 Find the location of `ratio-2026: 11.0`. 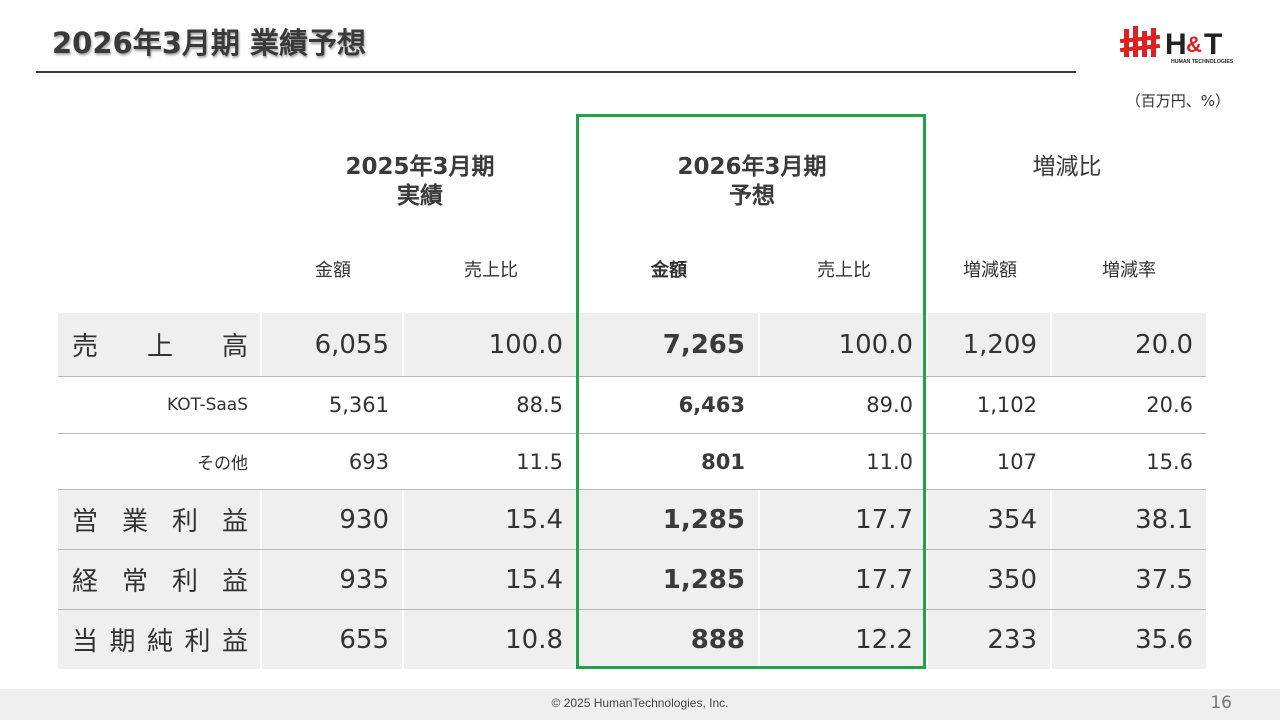

ratio-2026: 11.0 is located at coordinates (889, 461).